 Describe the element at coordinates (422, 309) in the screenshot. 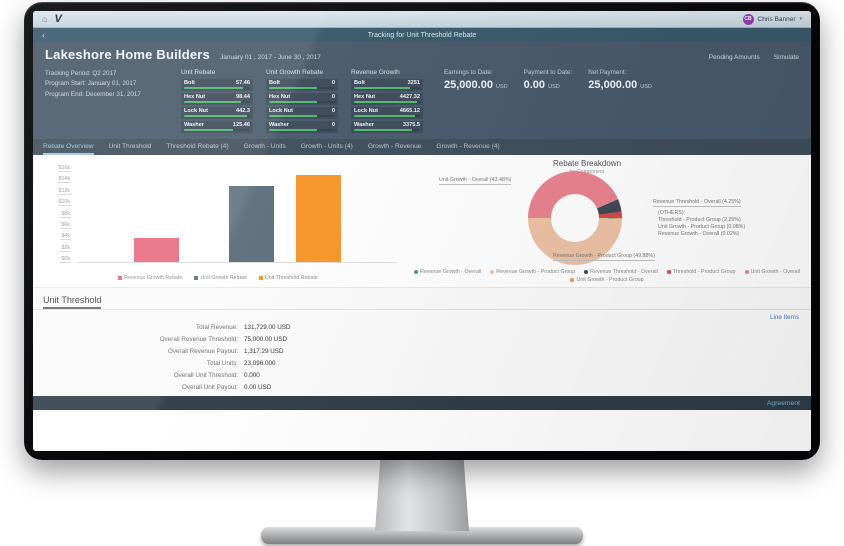

I see `divider` at that location.